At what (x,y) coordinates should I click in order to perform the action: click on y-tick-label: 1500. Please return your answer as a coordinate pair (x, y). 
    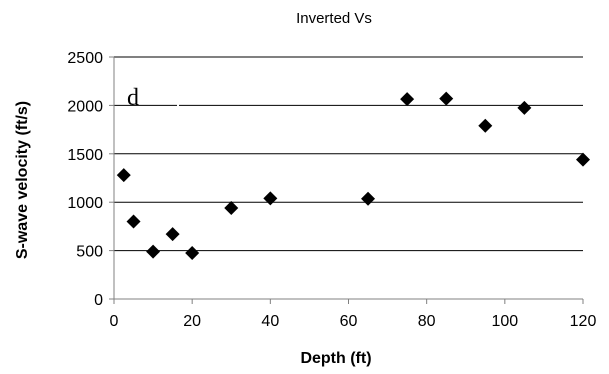
    Looking at the image, I should click on (85, 155).